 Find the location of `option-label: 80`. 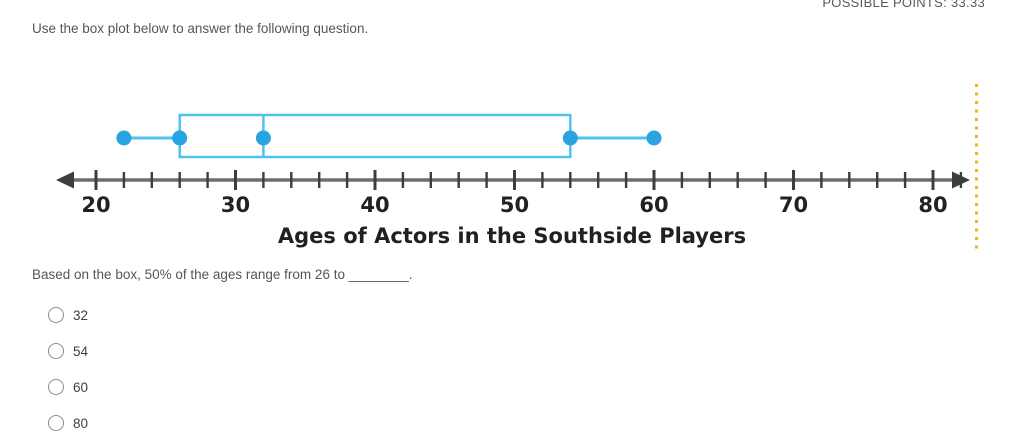

option-label: 80 is located at coordinates (81, 423).